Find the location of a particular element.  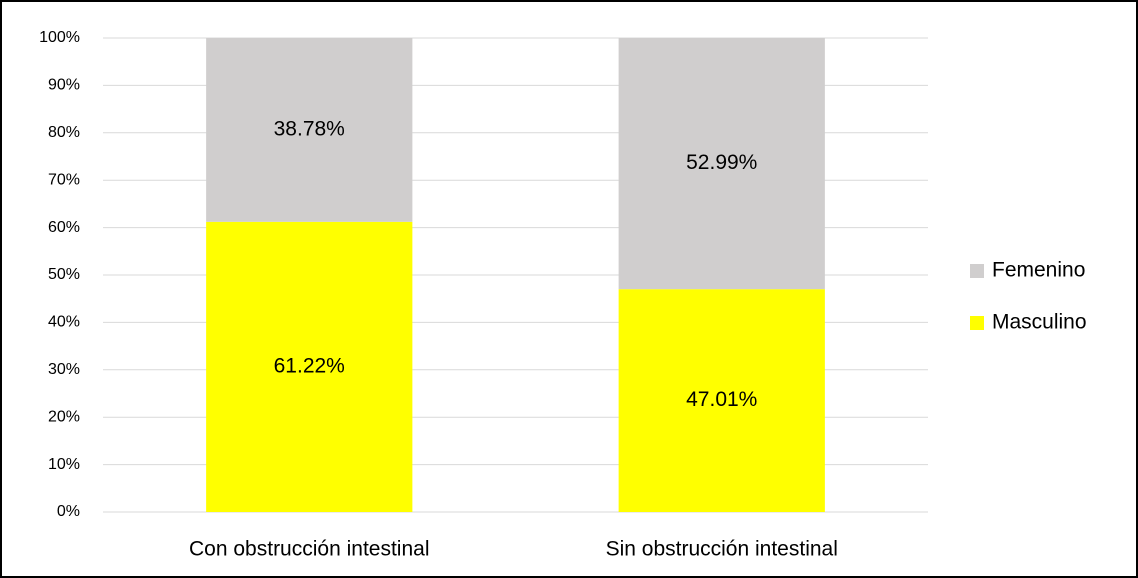

data-label: 52.99% is located at coordinates (721, 162).